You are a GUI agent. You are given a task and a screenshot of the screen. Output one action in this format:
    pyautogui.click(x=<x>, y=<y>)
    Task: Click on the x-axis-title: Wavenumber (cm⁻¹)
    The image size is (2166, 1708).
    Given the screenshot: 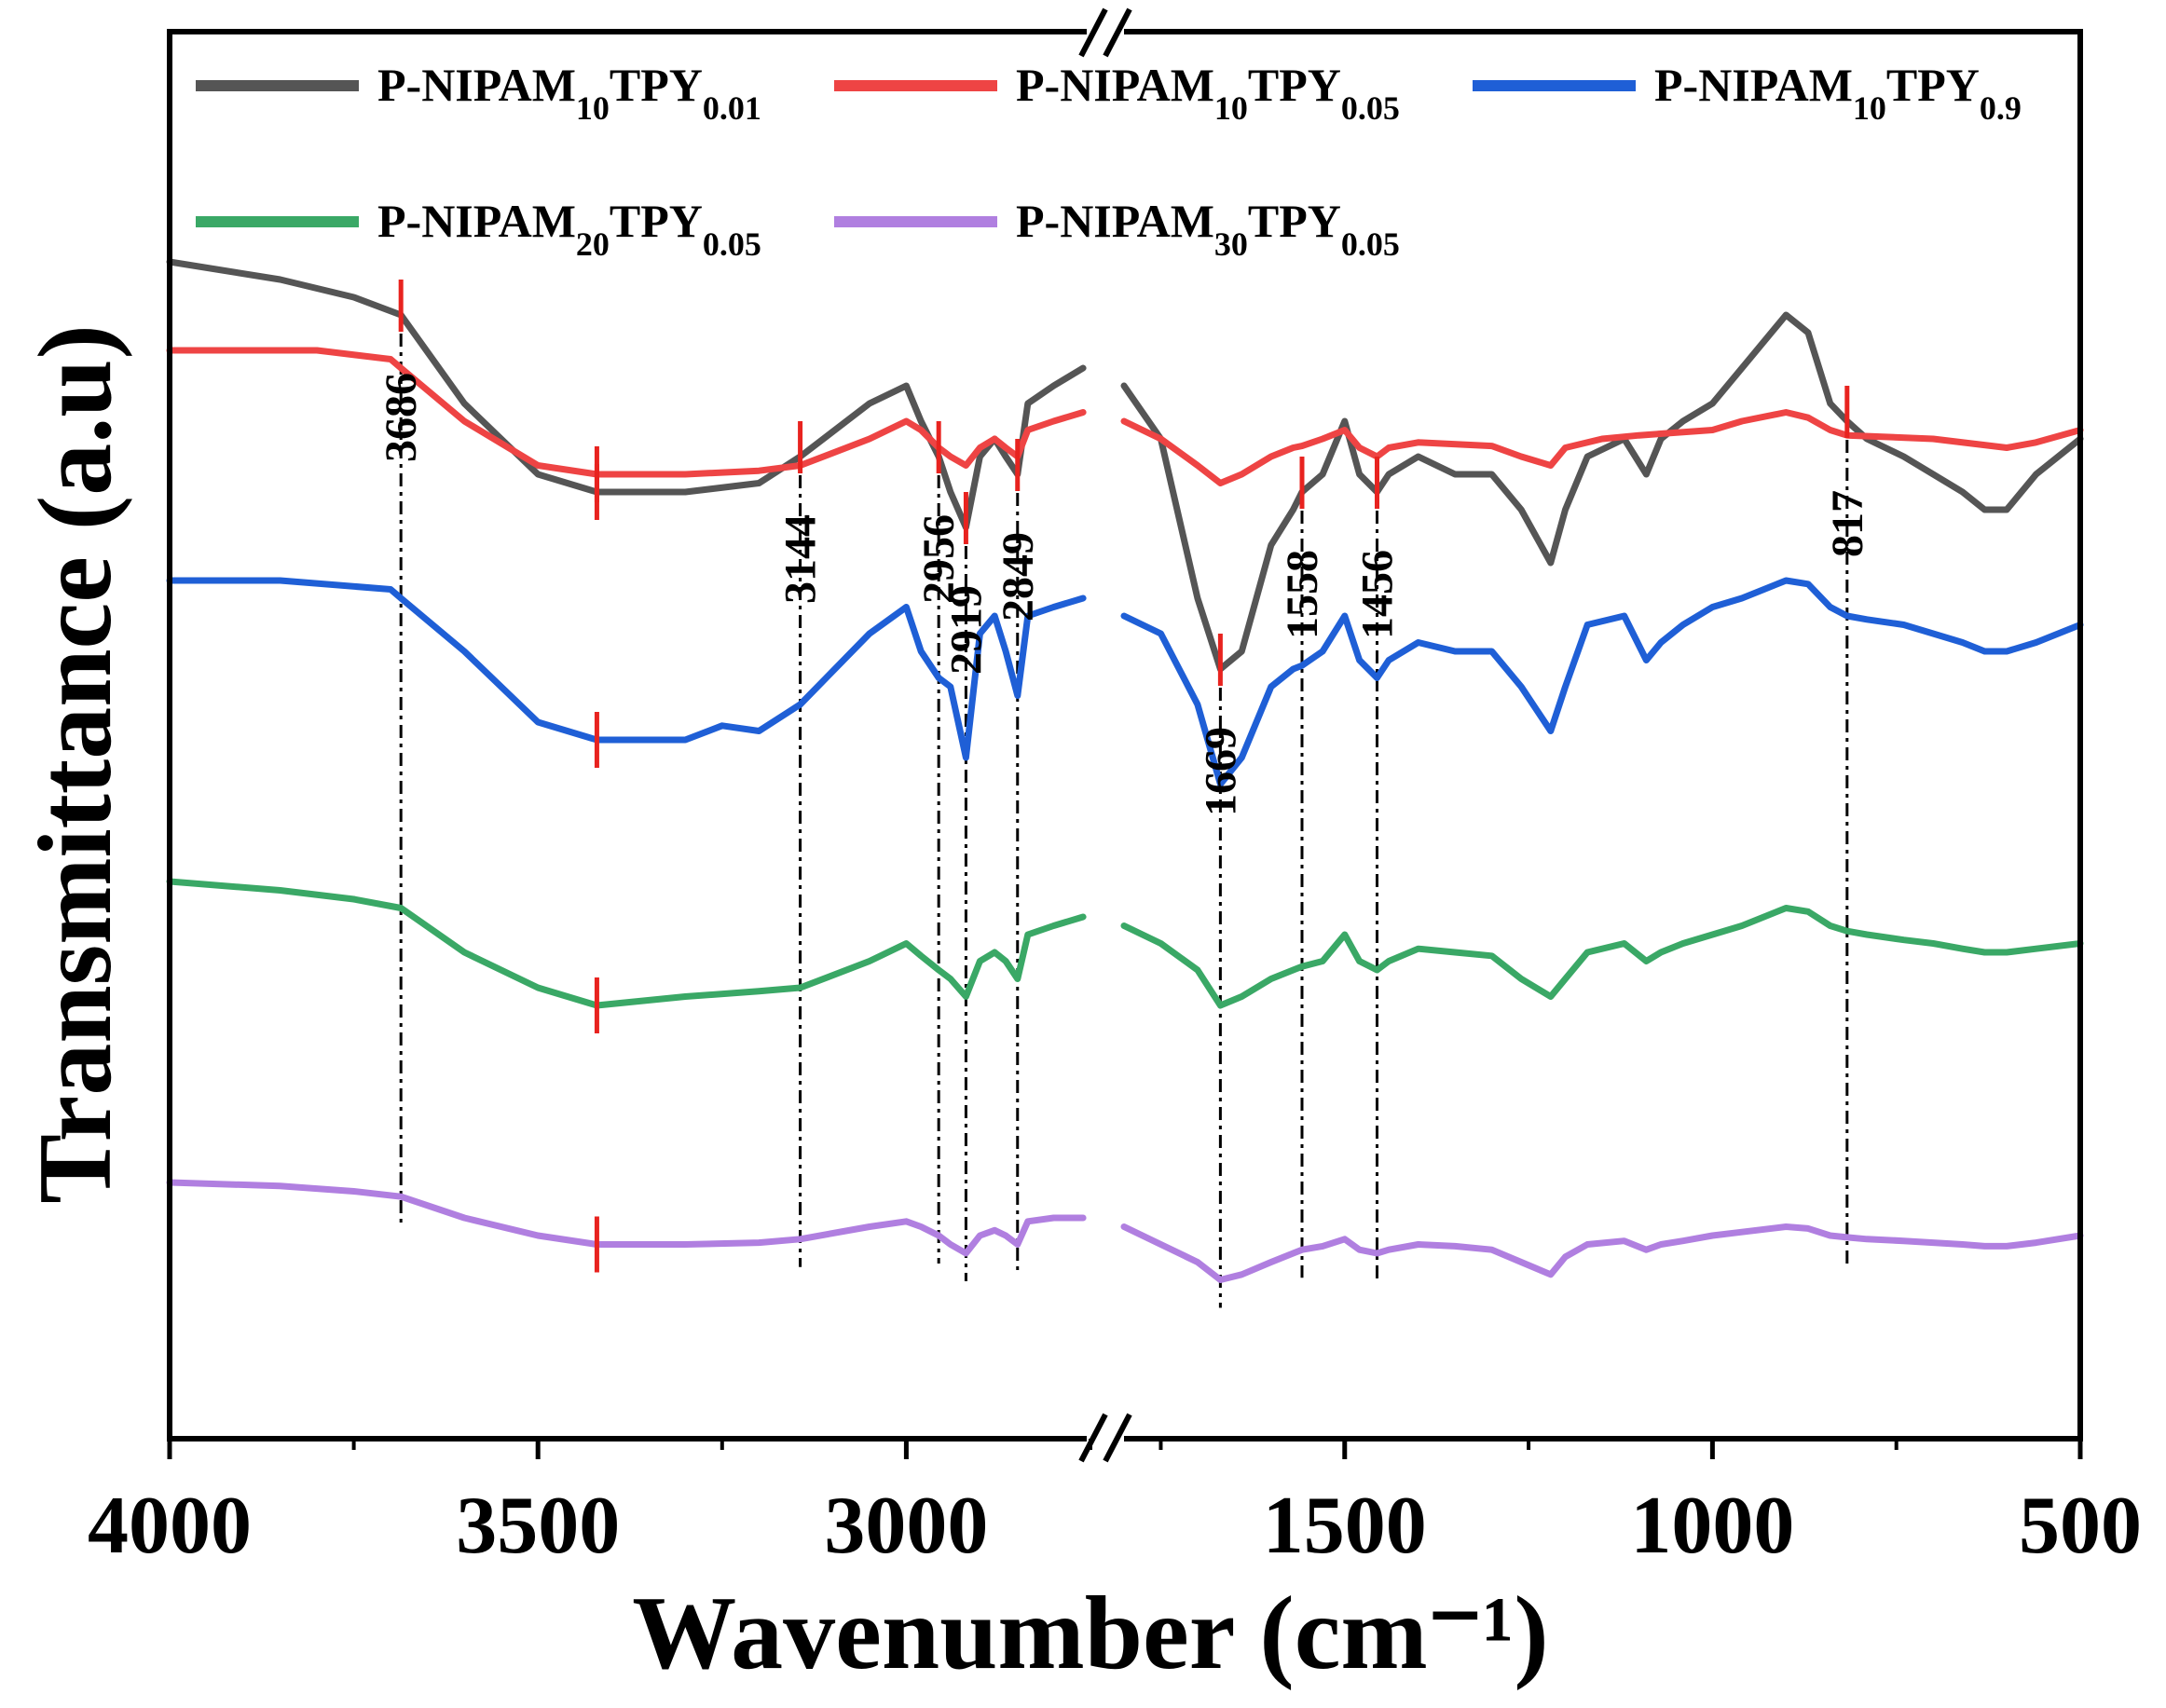 What is the action you would take?
    pyautogui.click(x=1090, y=1633)
    